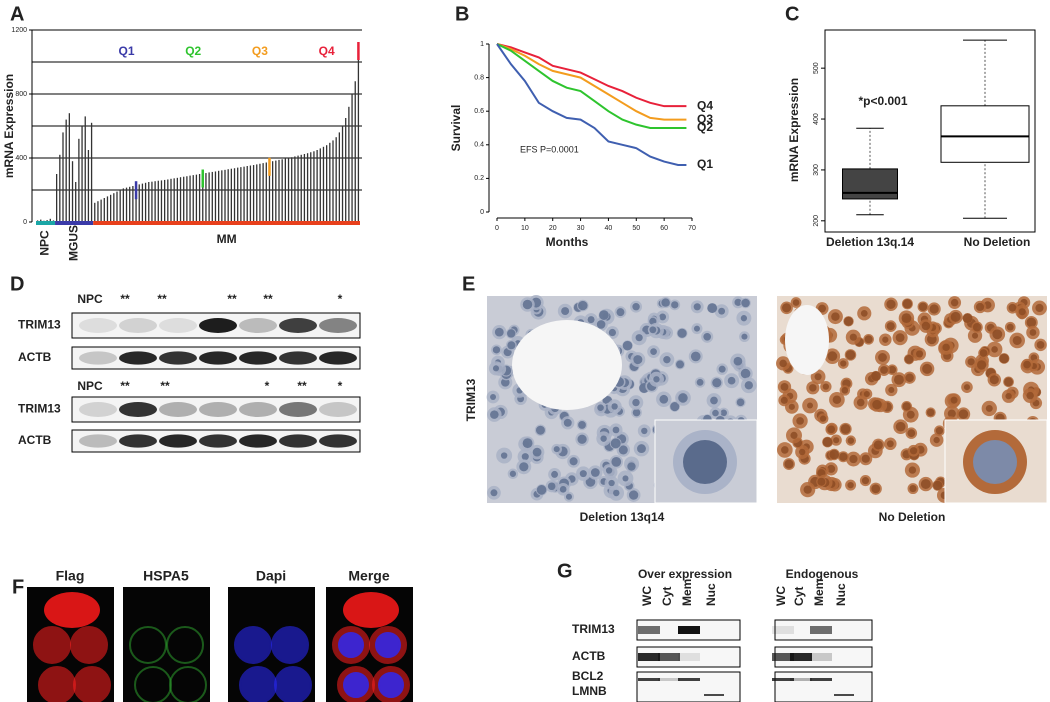 The image size is (1050, 702). Describe the element at coordinates (21, 94) in the screenshot. I see `y-tick-label: 800` at that location.